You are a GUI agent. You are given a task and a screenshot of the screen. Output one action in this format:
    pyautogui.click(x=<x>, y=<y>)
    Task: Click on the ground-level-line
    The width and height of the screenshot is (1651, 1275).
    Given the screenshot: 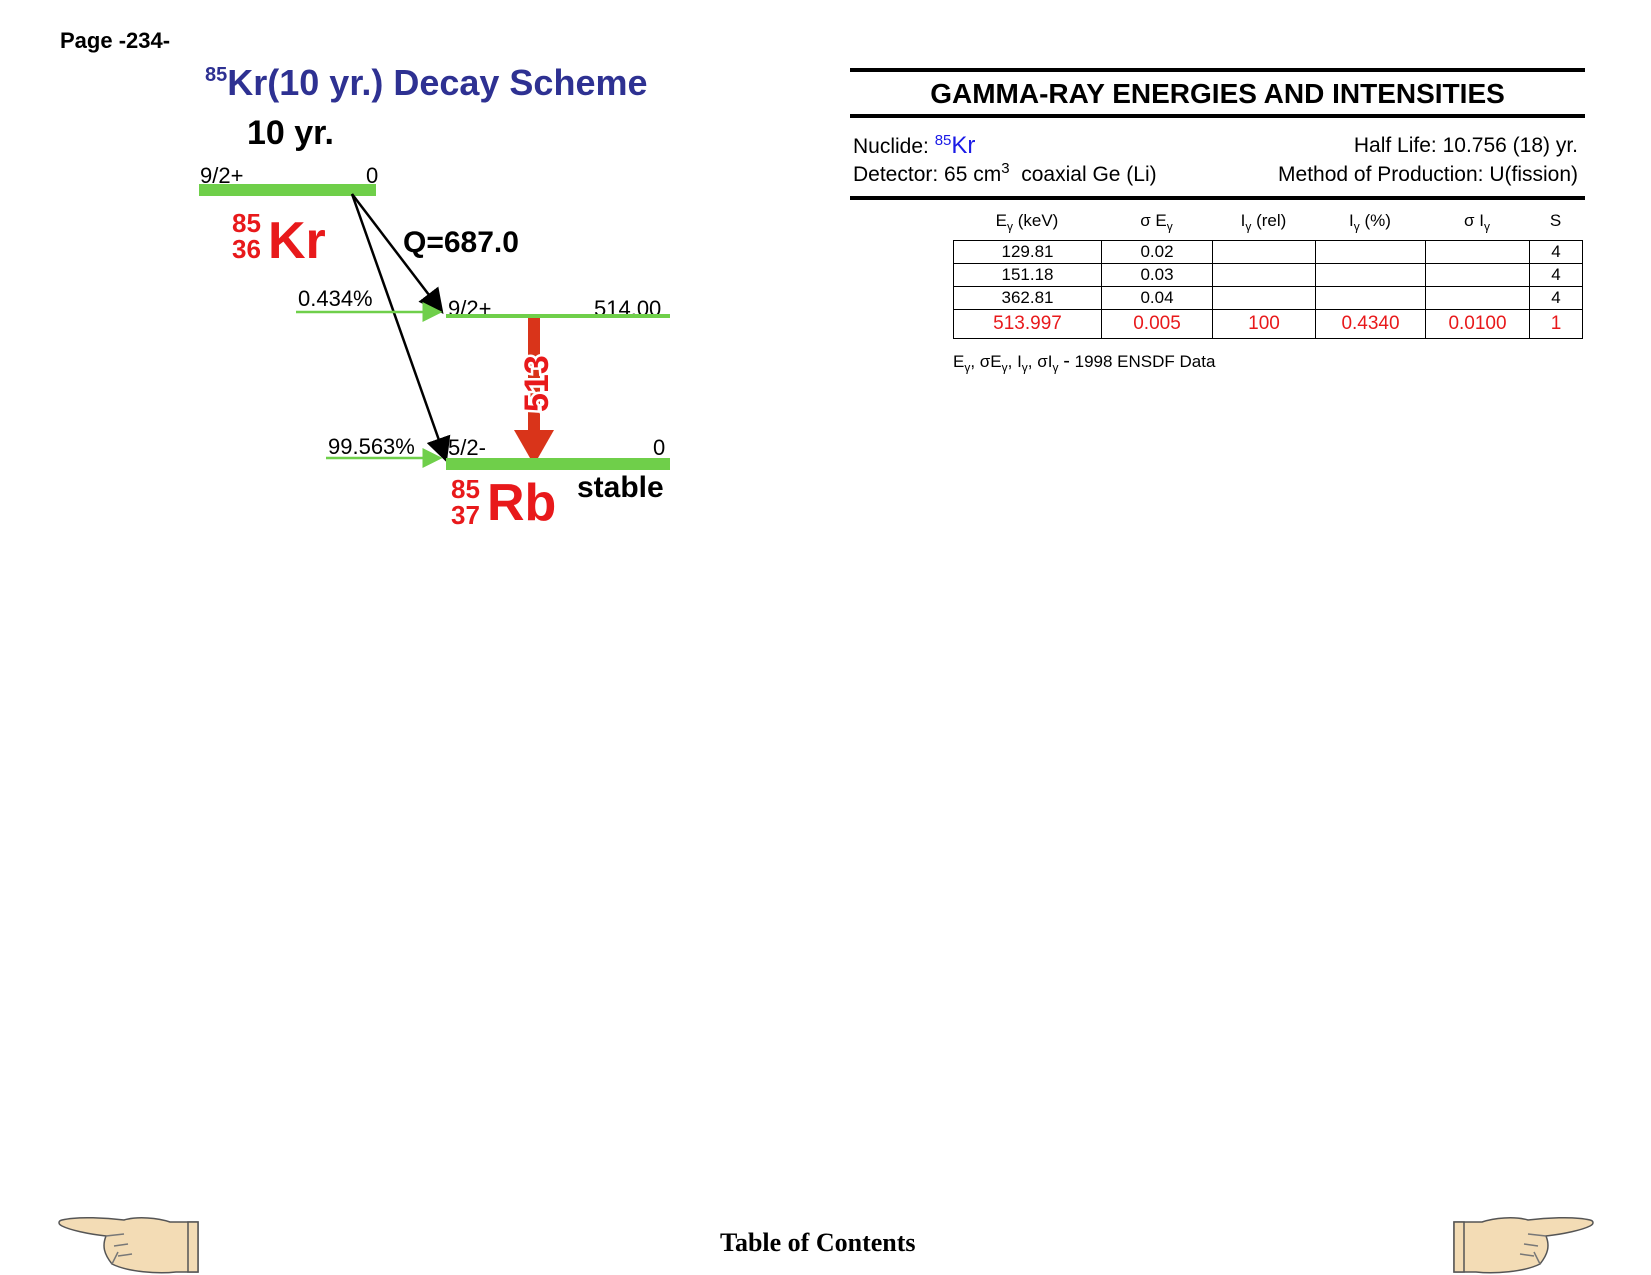 What is the action you would take?
    pyautogui.click(x=558, y=464)
    